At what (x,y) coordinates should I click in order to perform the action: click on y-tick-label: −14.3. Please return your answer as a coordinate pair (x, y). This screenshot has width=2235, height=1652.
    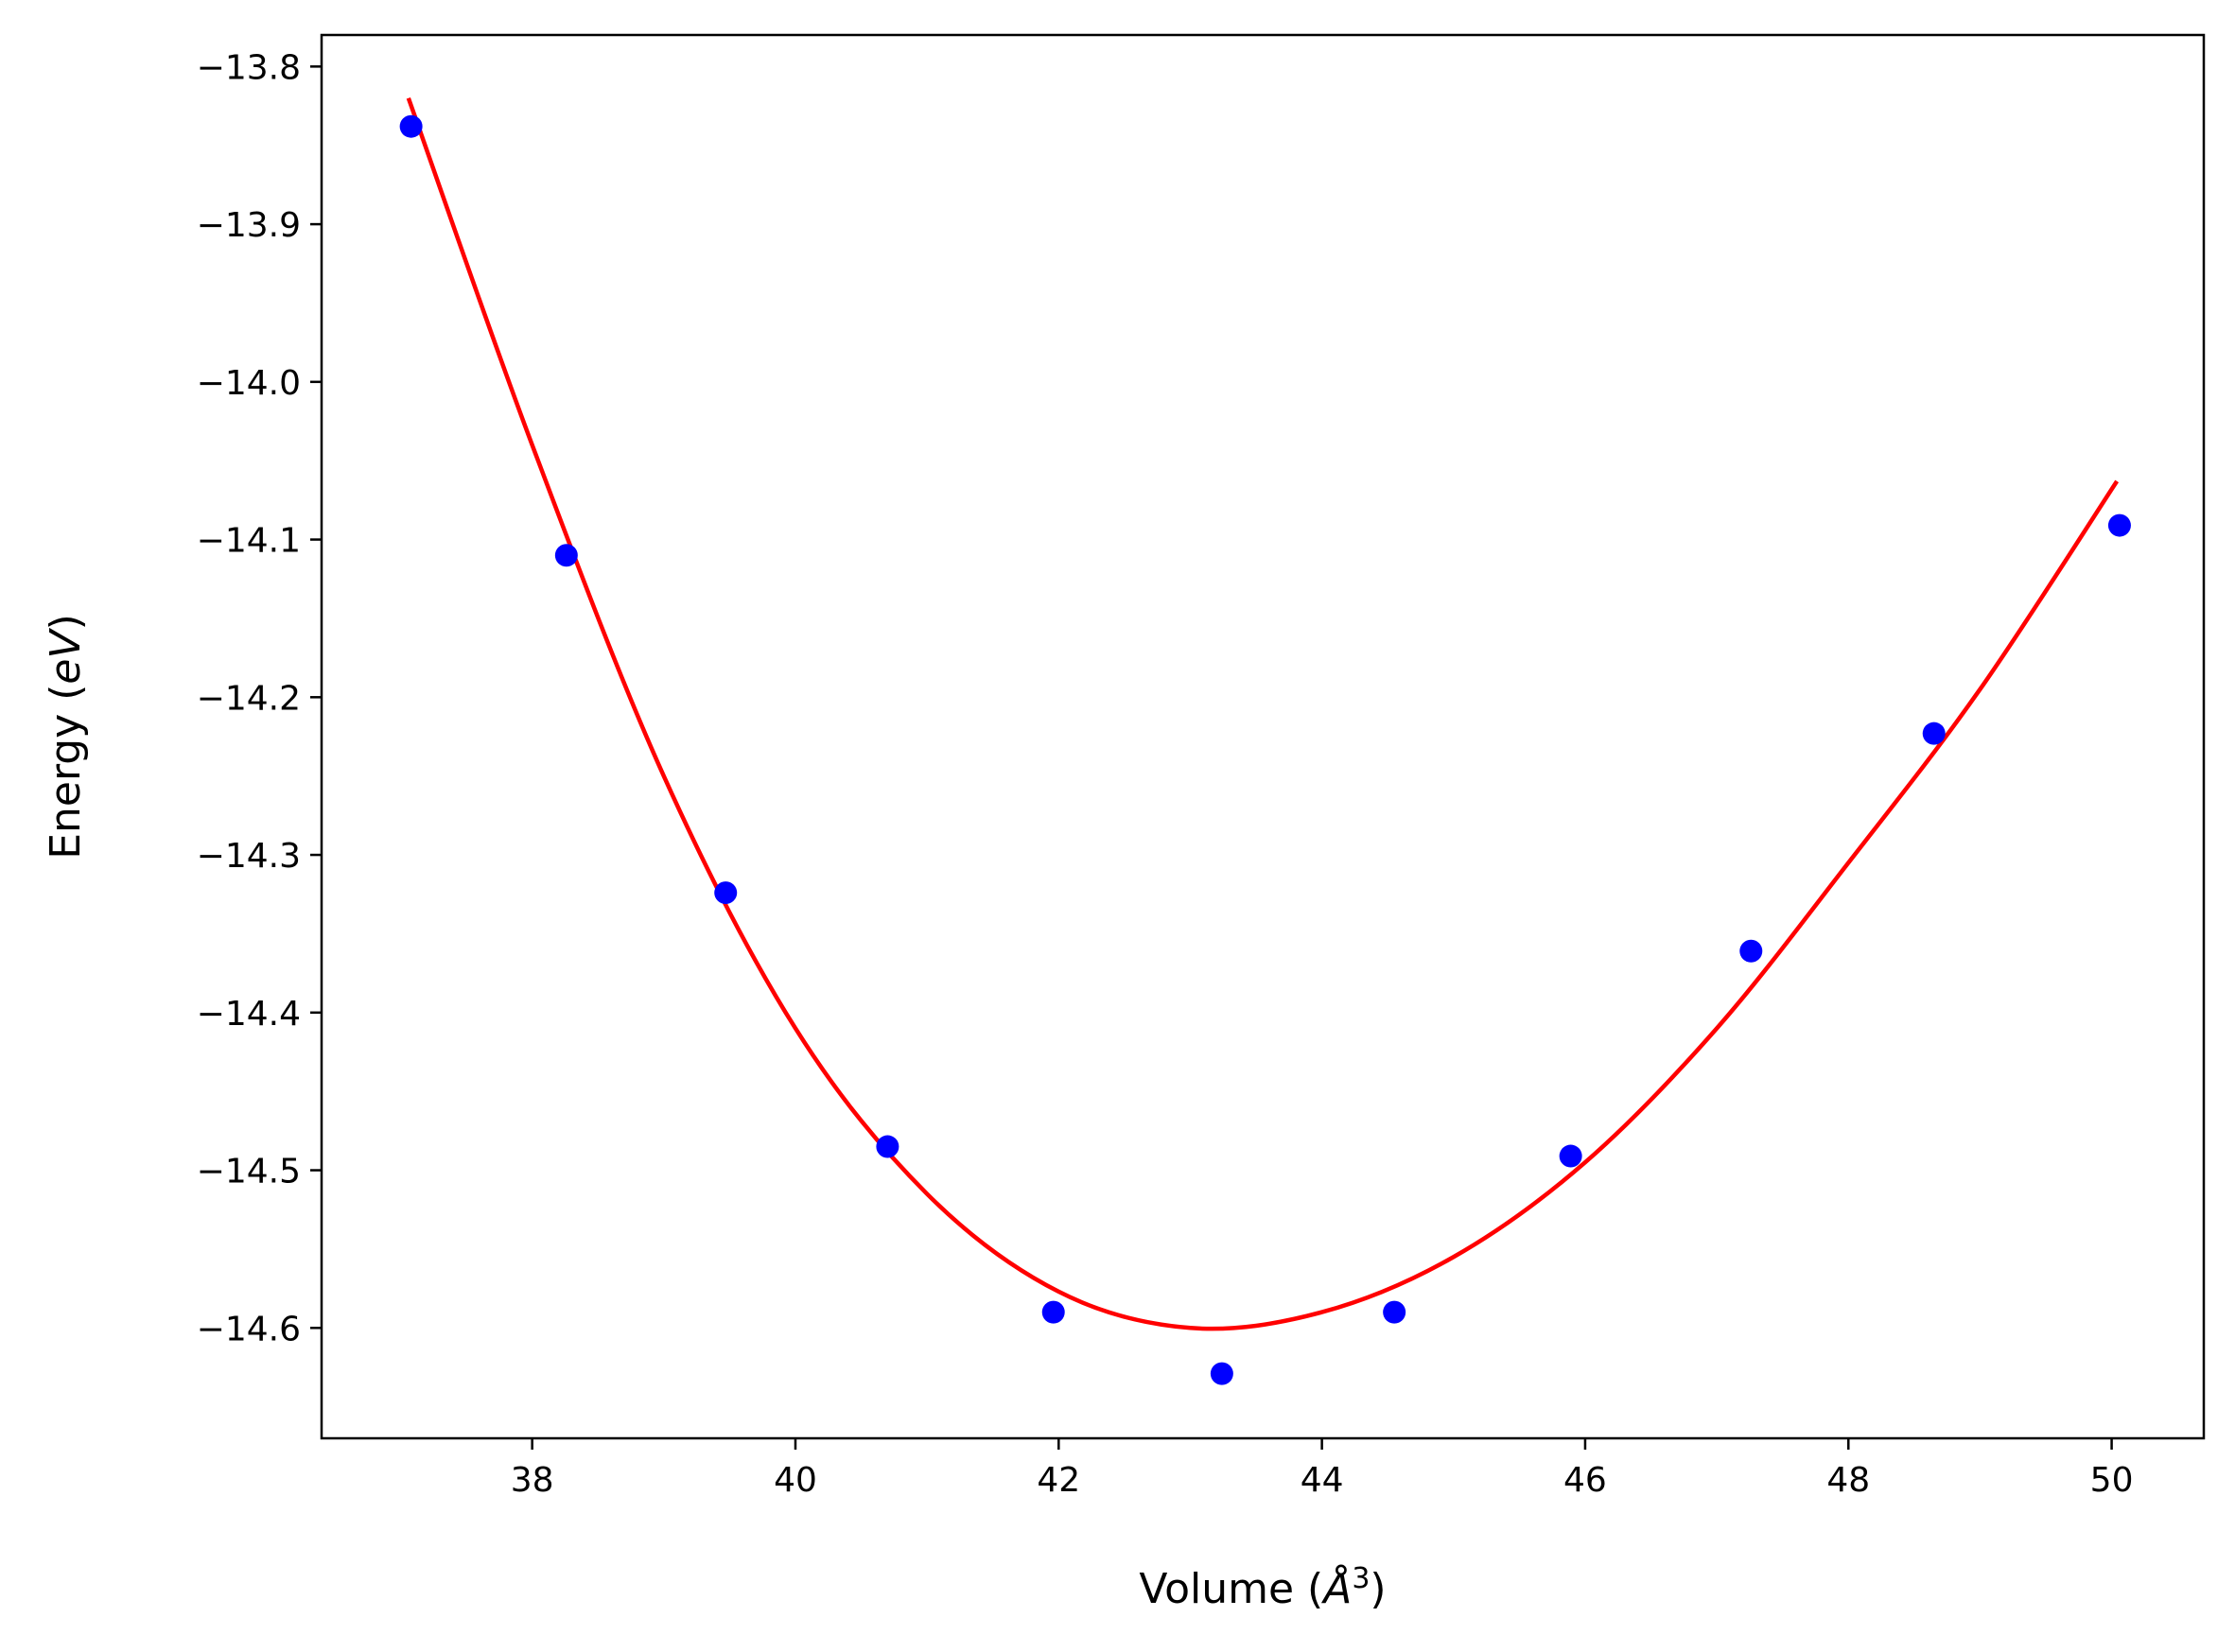
    Looking at the image, I should click on (249, 857).